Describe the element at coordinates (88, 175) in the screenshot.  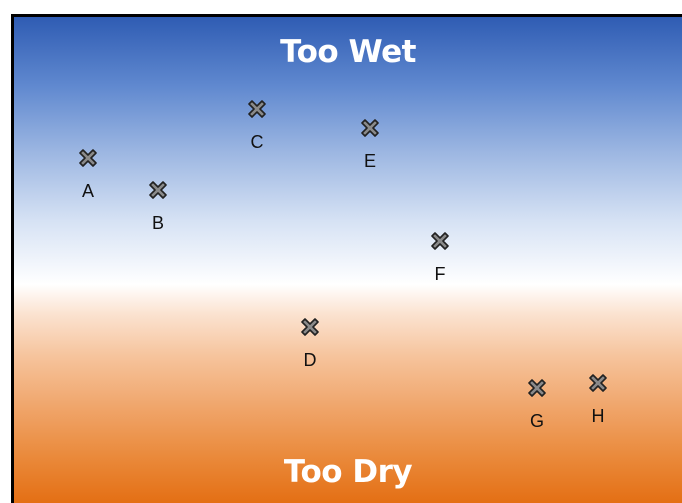
I see `marker-a: A` at that location.